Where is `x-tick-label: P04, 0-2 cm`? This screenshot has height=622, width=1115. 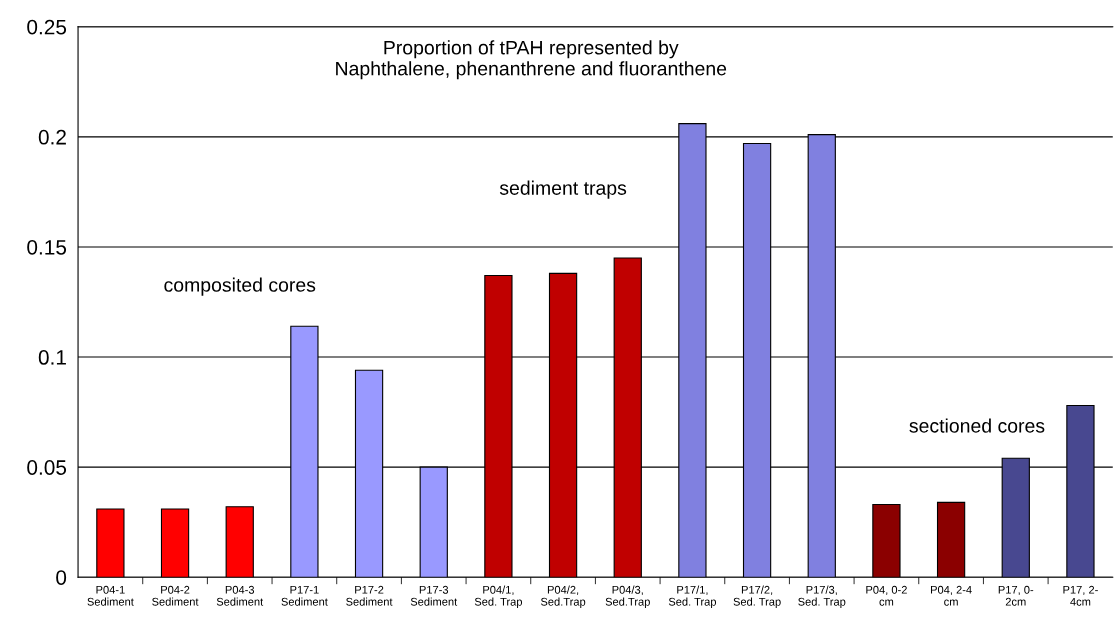
x-tick-label: P04, 0-2 cm is located at coordinates (886, 595).